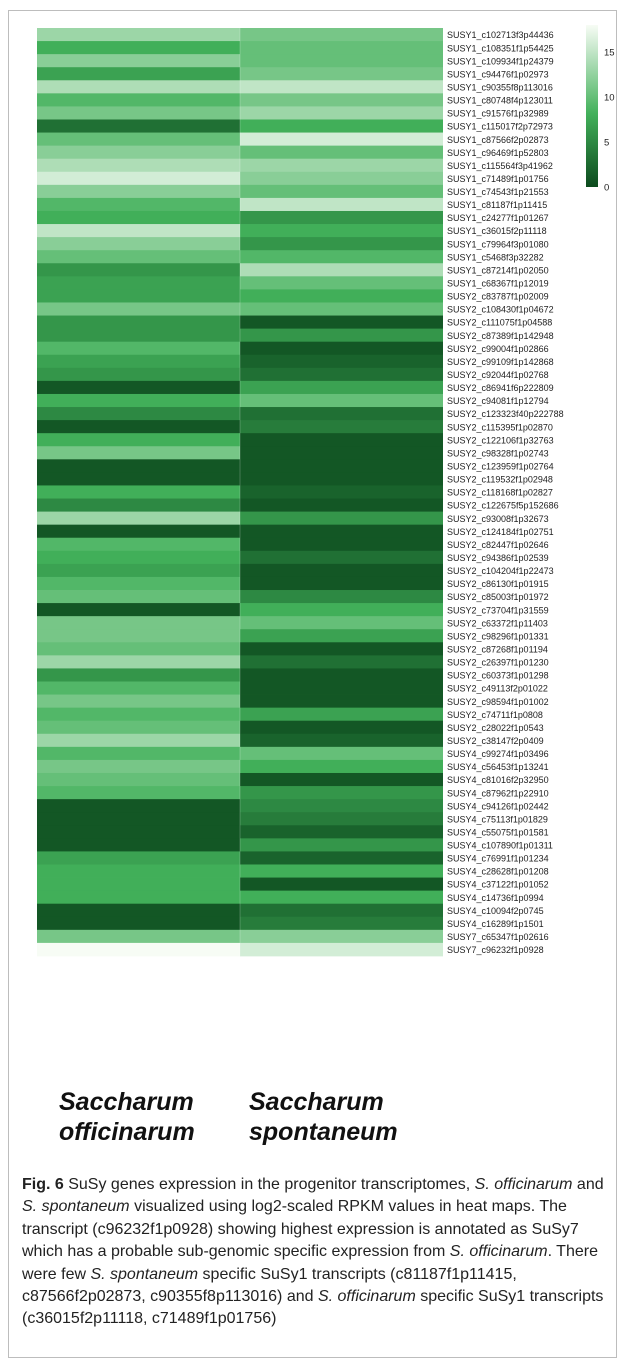 This screenshot has width=627, height=1368. I want to click on row-label: SUSY2_c99109f1p142868, so click(500, 362).